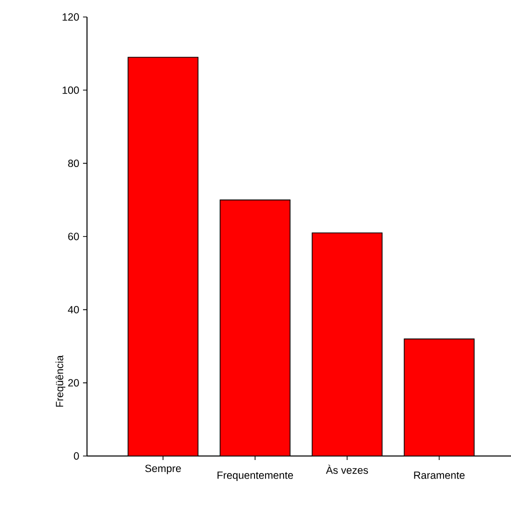  Describe the element at coordinates (73, 236) in the screenshot. I see `y-tick-label: 60` at that location.